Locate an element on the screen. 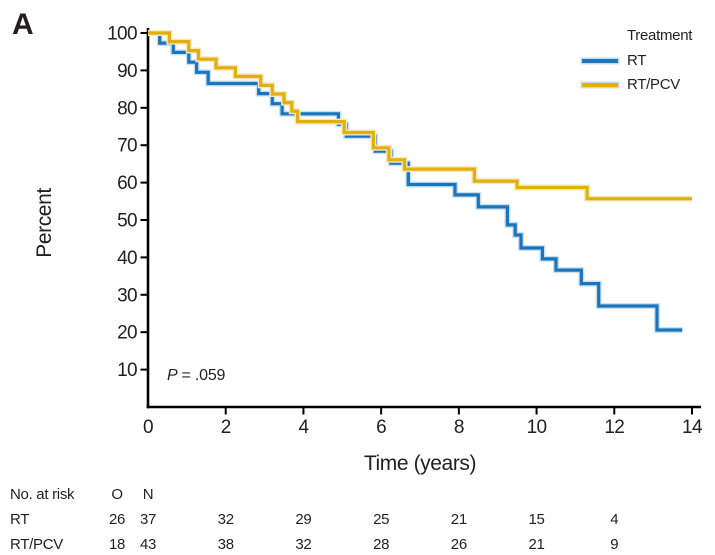 The height and width of the screenshot is (555, 715). y-tick-label: 80 is located at coordinates (127, 108).